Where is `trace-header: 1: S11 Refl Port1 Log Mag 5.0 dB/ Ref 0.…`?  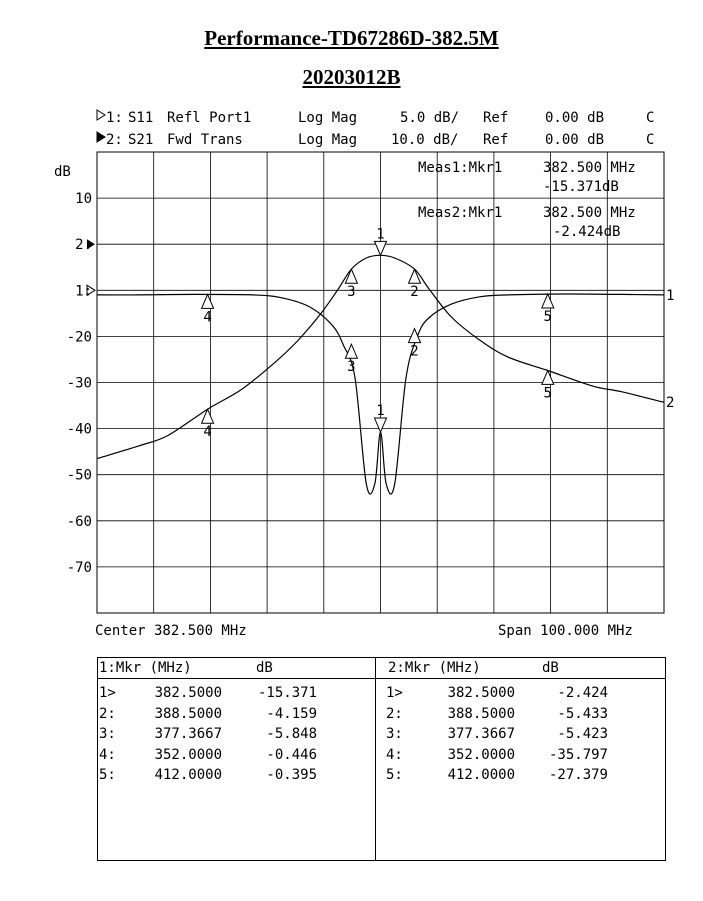 trace-header: 1: S11 Refl Port1 Log Mag 5.0 dB/ Ref 0.… is located at coordinates (375, 128).